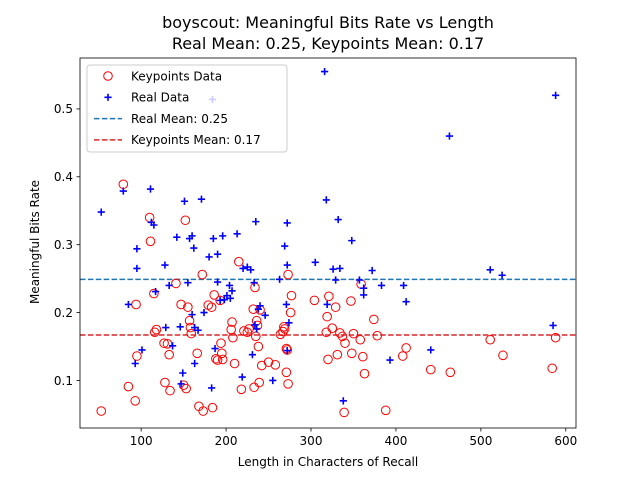 This screenshot has height=480, width=640. I want to click on x-tick-label: 600, so click(565, 441).